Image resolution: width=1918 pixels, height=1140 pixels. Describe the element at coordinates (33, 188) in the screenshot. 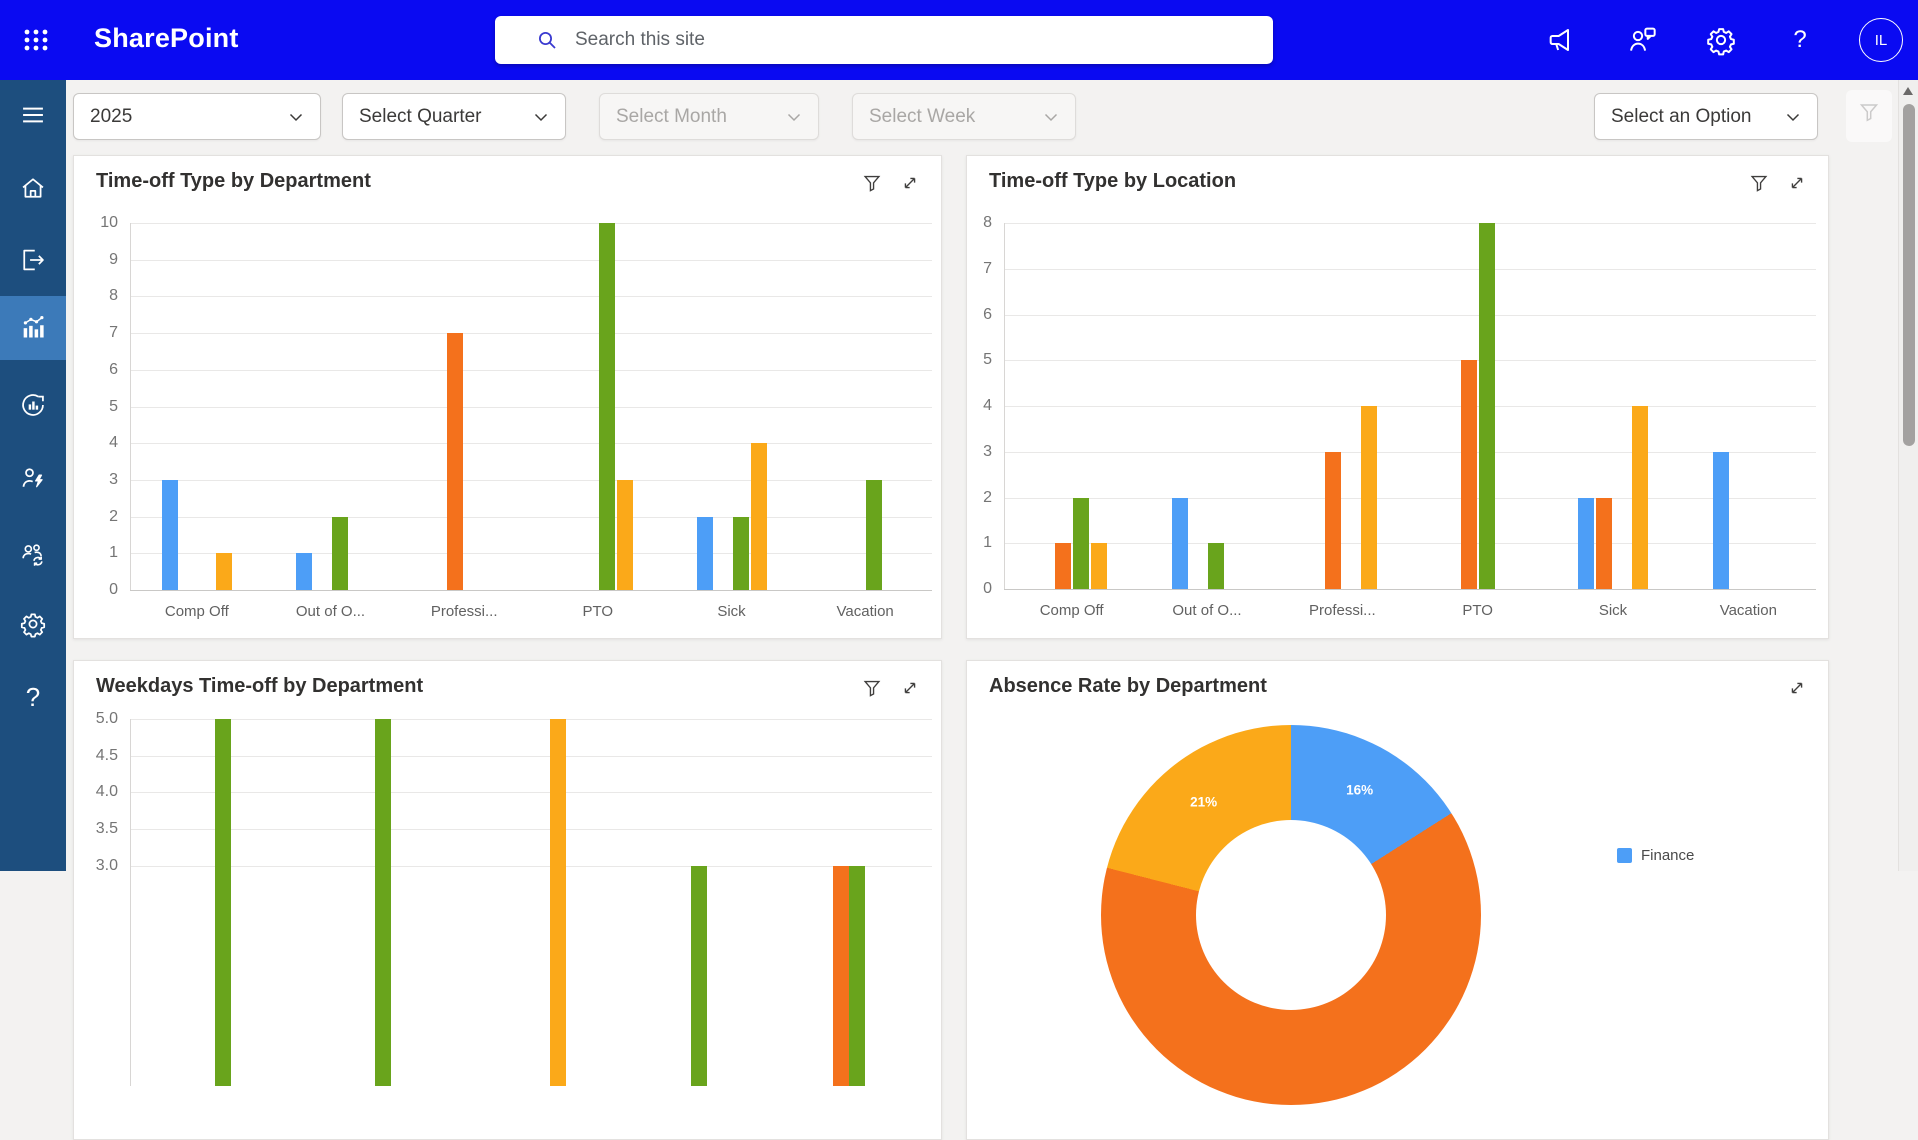

I see `sidebar-item-home` at that location.